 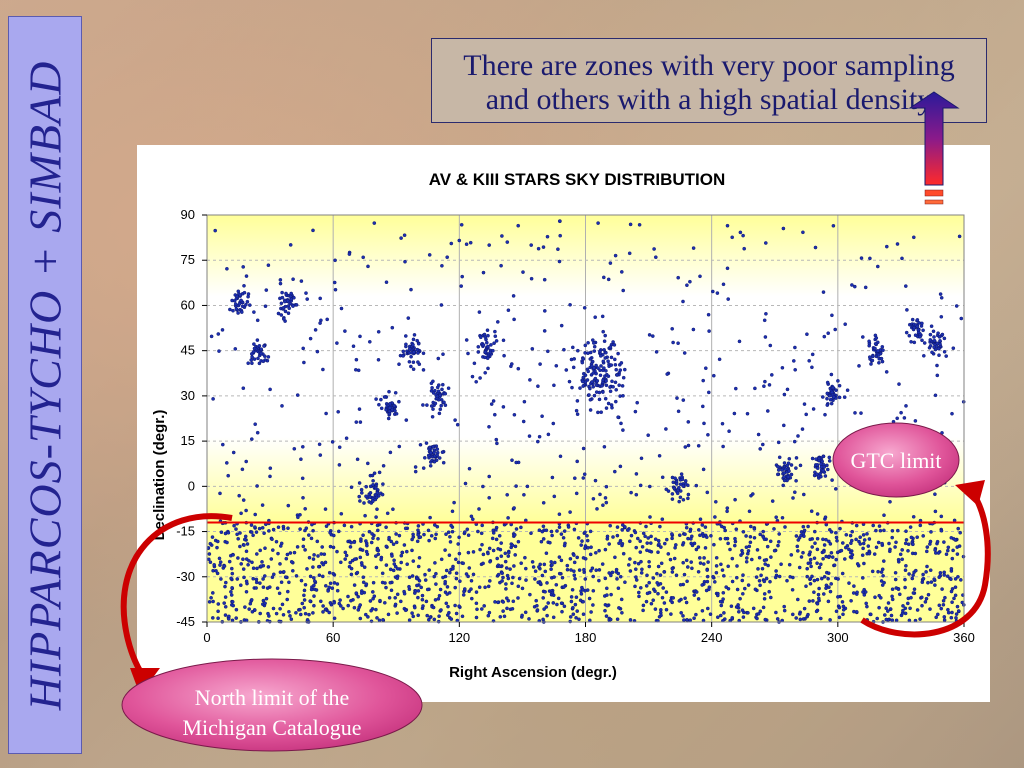 I want to click on michigan-label-line-2: Michigan Catalogue, so click(x=271, y=727).